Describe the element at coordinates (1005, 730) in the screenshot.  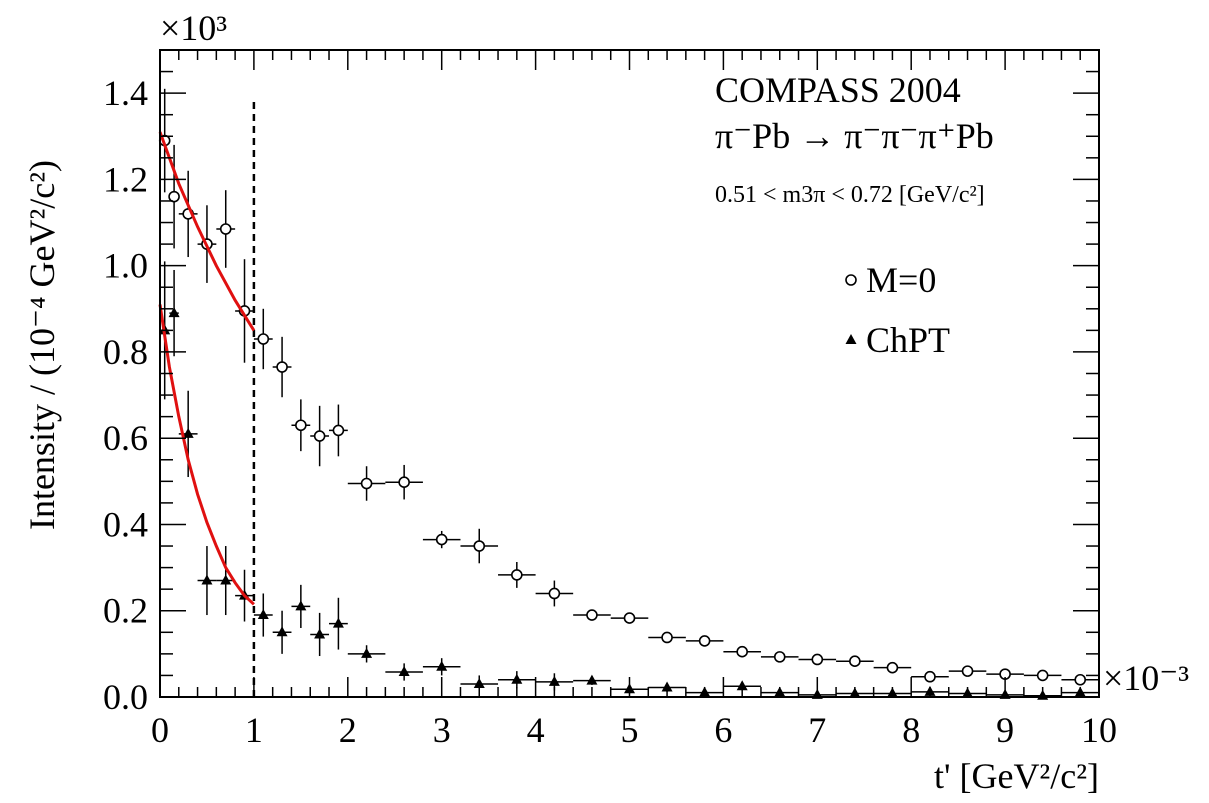
I see `x-tick-label: 9` at that location.